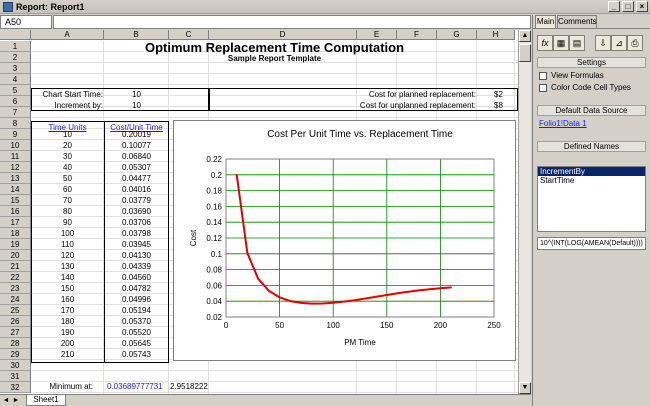 This screenshot has height=406, width=650. What do you see at coordinates (136, 354) in the screenshot?
I see `cost-cell: 0.05743` at bounding box center [136, 354].